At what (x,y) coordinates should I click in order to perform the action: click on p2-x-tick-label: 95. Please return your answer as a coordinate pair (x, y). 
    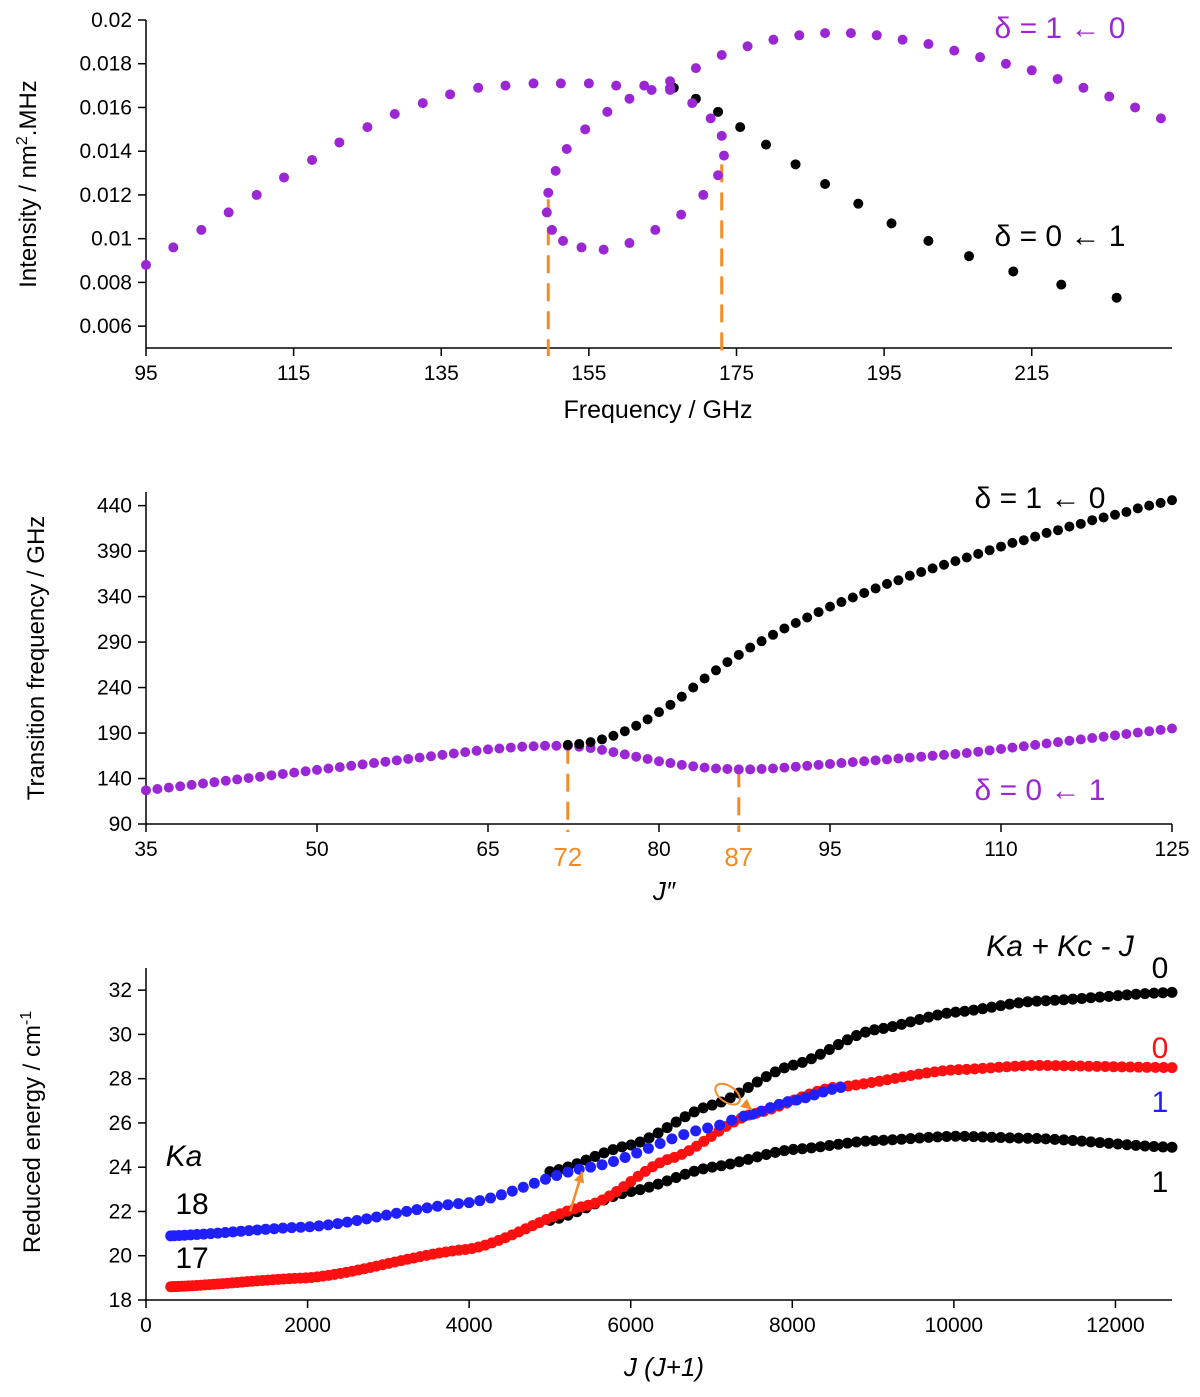
    Looking at the image, I should click on (829, 849).